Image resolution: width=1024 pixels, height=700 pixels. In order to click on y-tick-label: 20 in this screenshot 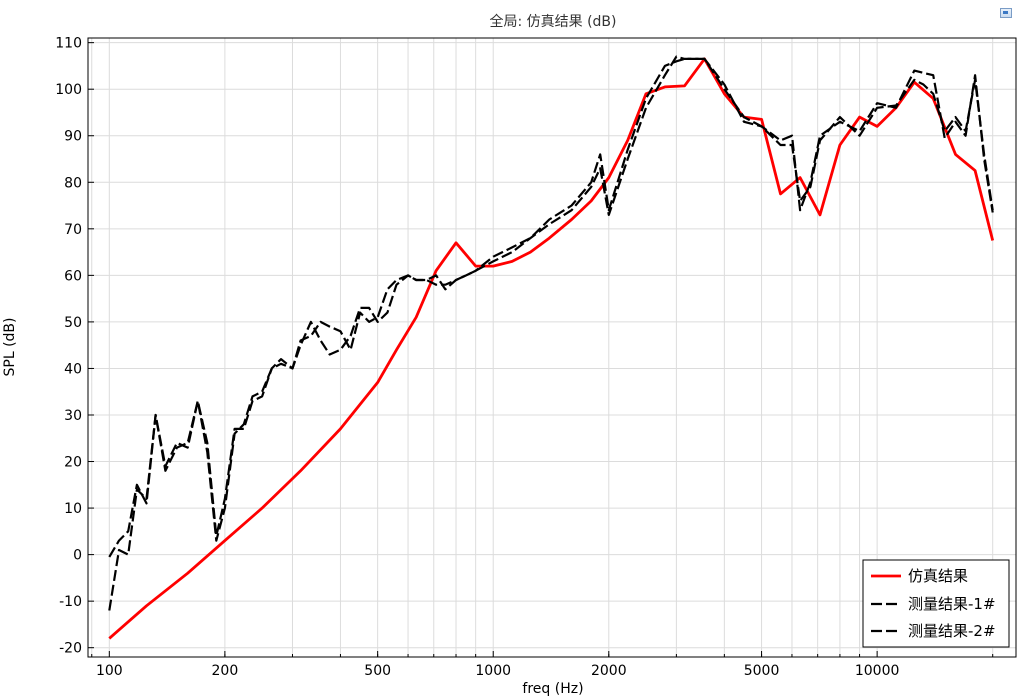, I will do `click(73, 463)`.